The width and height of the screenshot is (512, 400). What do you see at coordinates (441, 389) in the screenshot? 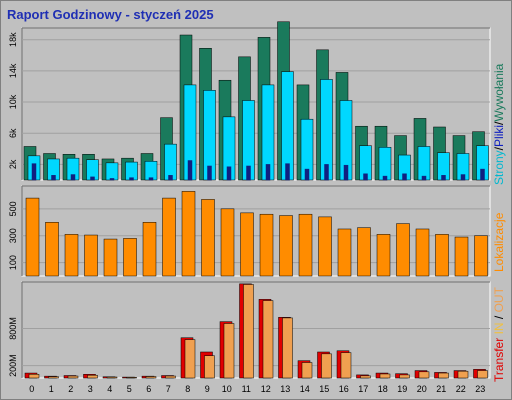
I see `x-tick-label: 21` at bounding box center [441, 389].